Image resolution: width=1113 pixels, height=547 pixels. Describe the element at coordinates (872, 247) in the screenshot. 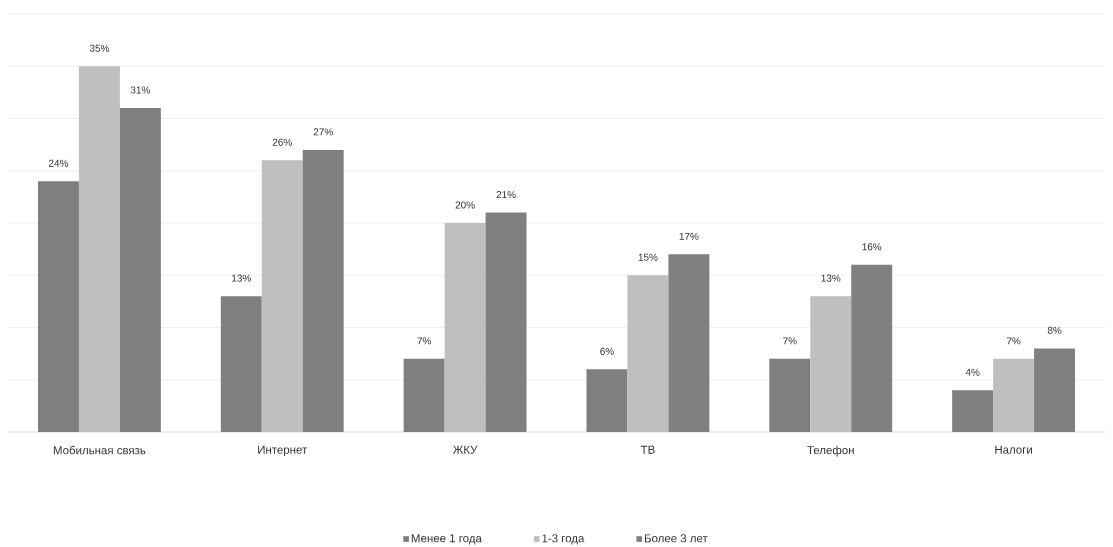

I see `data-label: 16%` at that location.